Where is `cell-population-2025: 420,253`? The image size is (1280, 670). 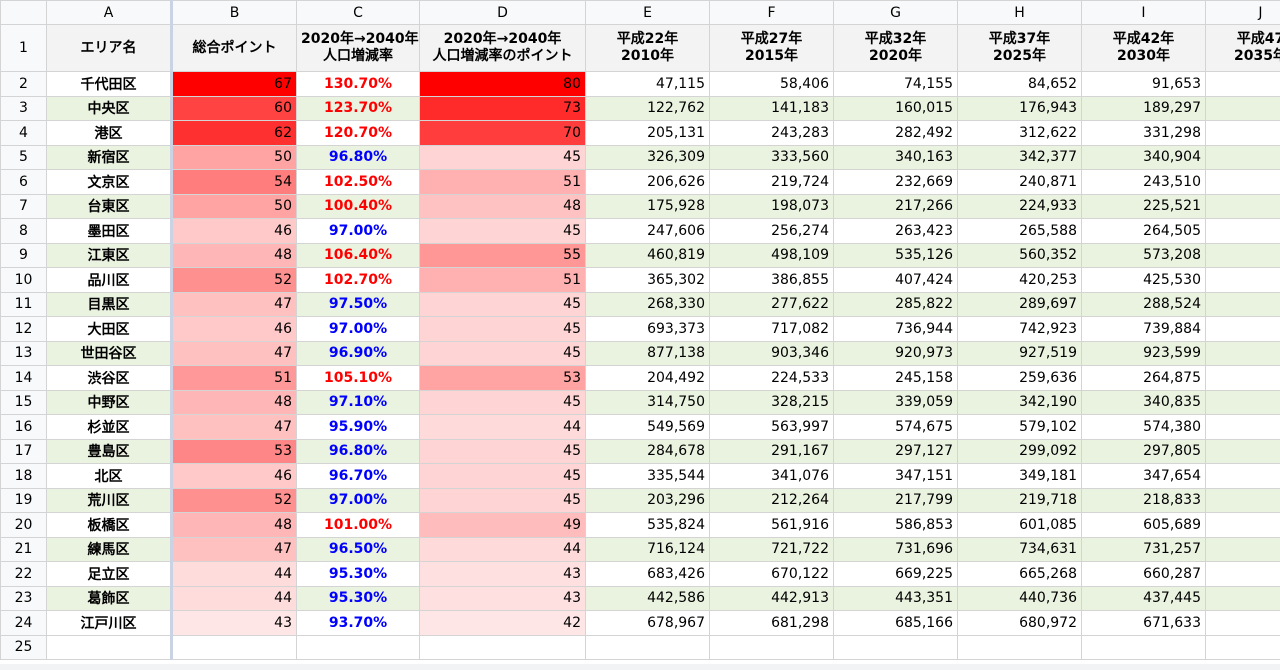
cell-population-2025: 420,253 is located at coordinates (1019, 280).